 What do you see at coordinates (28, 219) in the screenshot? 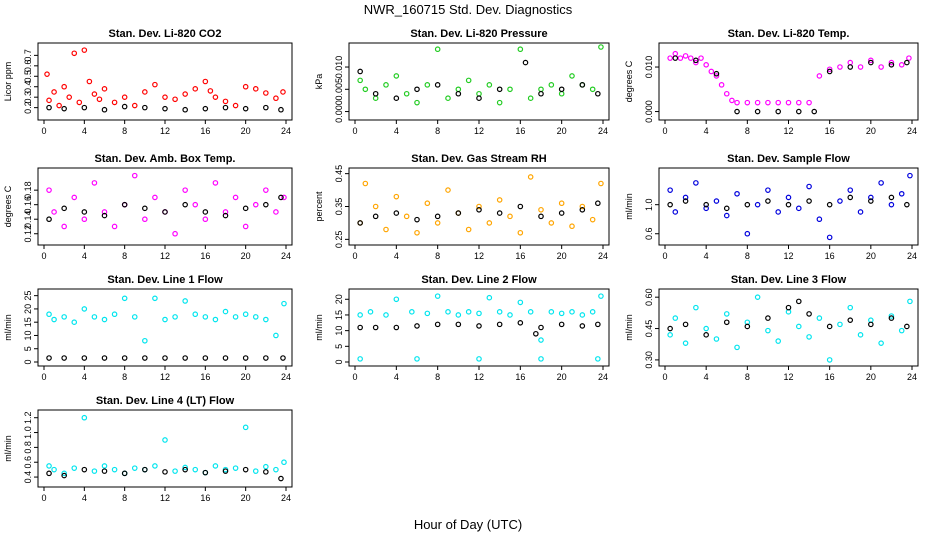
I see `y-tick-label: 0.14` at bounding box center [28, 219].